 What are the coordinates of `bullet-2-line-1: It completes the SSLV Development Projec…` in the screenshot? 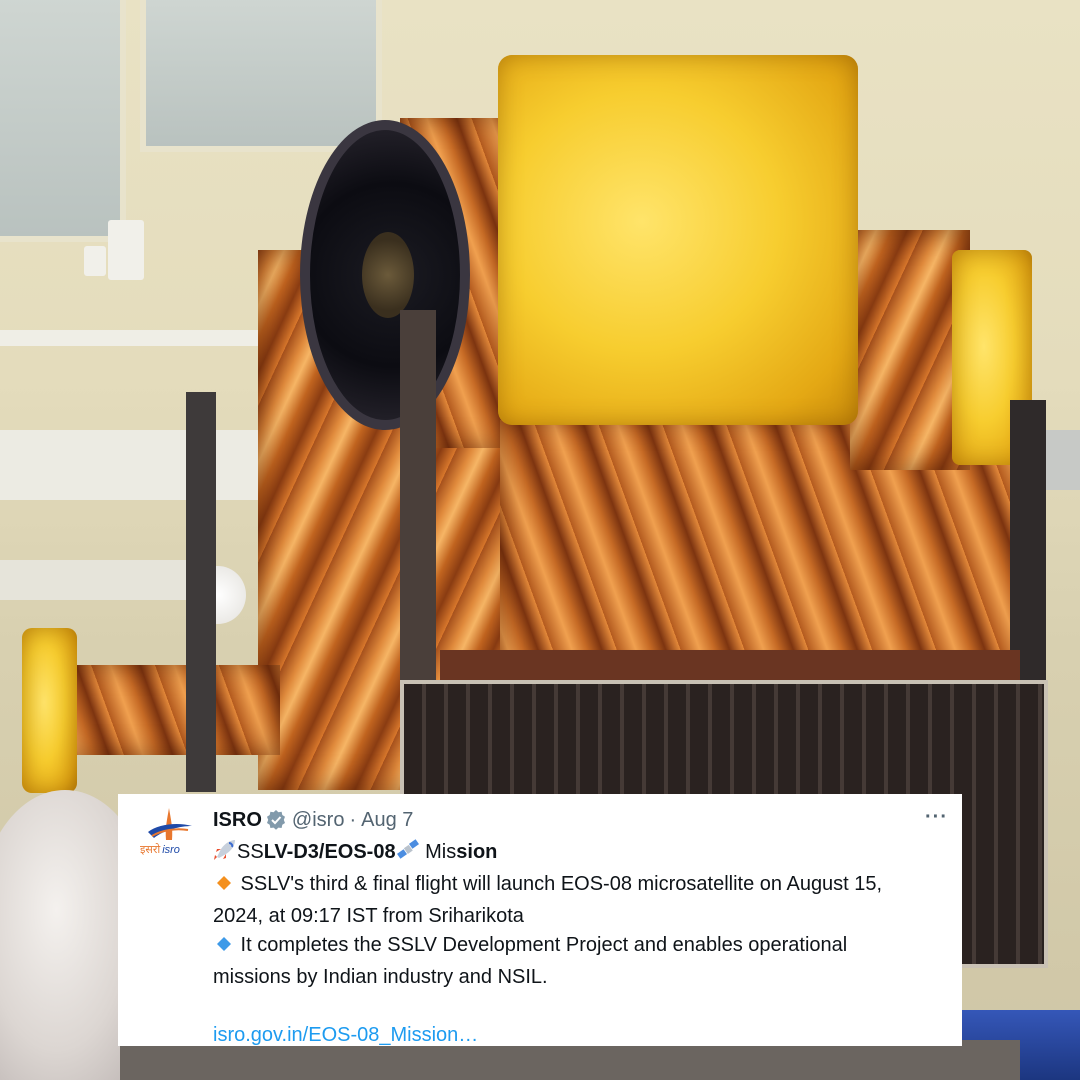 It's located at (580, 947).